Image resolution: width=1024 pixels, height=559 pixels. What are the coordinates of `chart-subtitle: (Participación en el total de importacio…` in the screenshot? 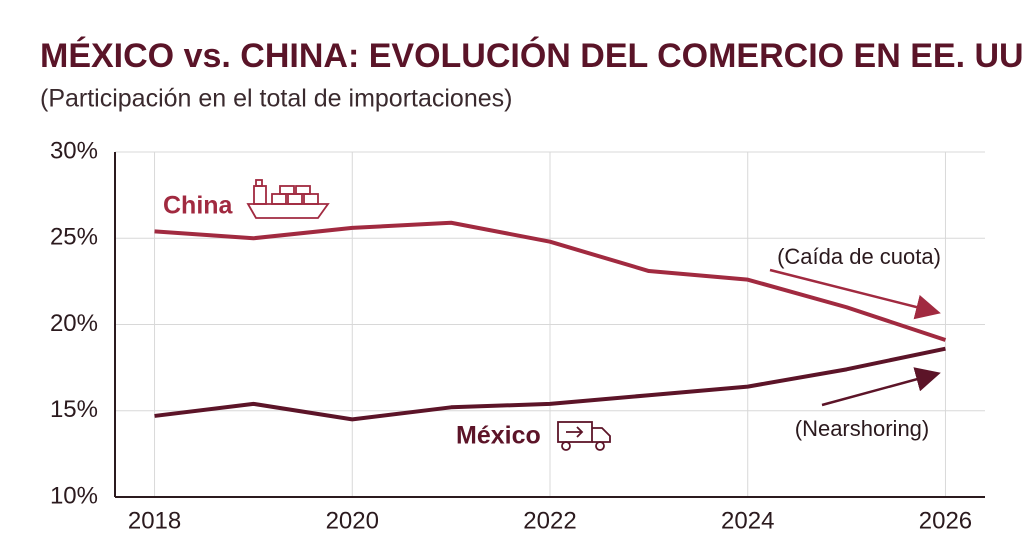 It's located at (276, 99).